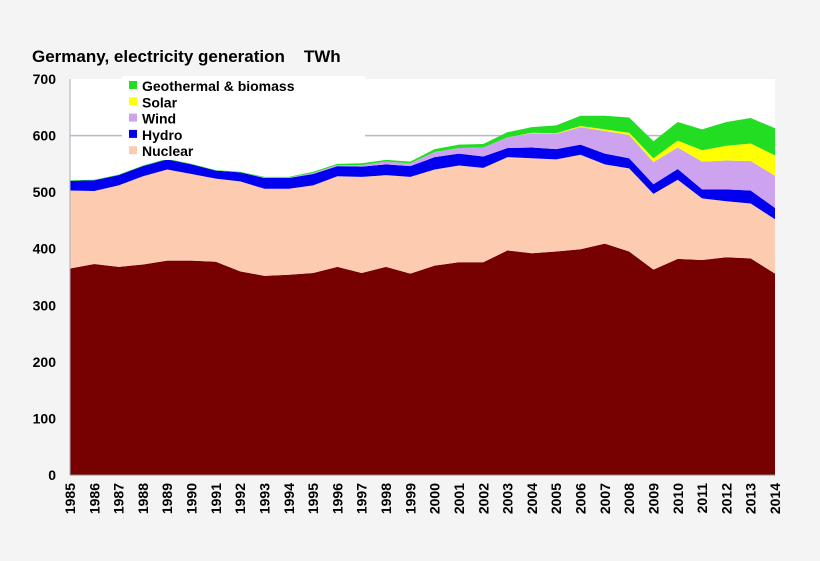 Image resolution: width=820 pixels, height=561 pixels. I want to click on y-tick-label: 600, so click(45, 136).